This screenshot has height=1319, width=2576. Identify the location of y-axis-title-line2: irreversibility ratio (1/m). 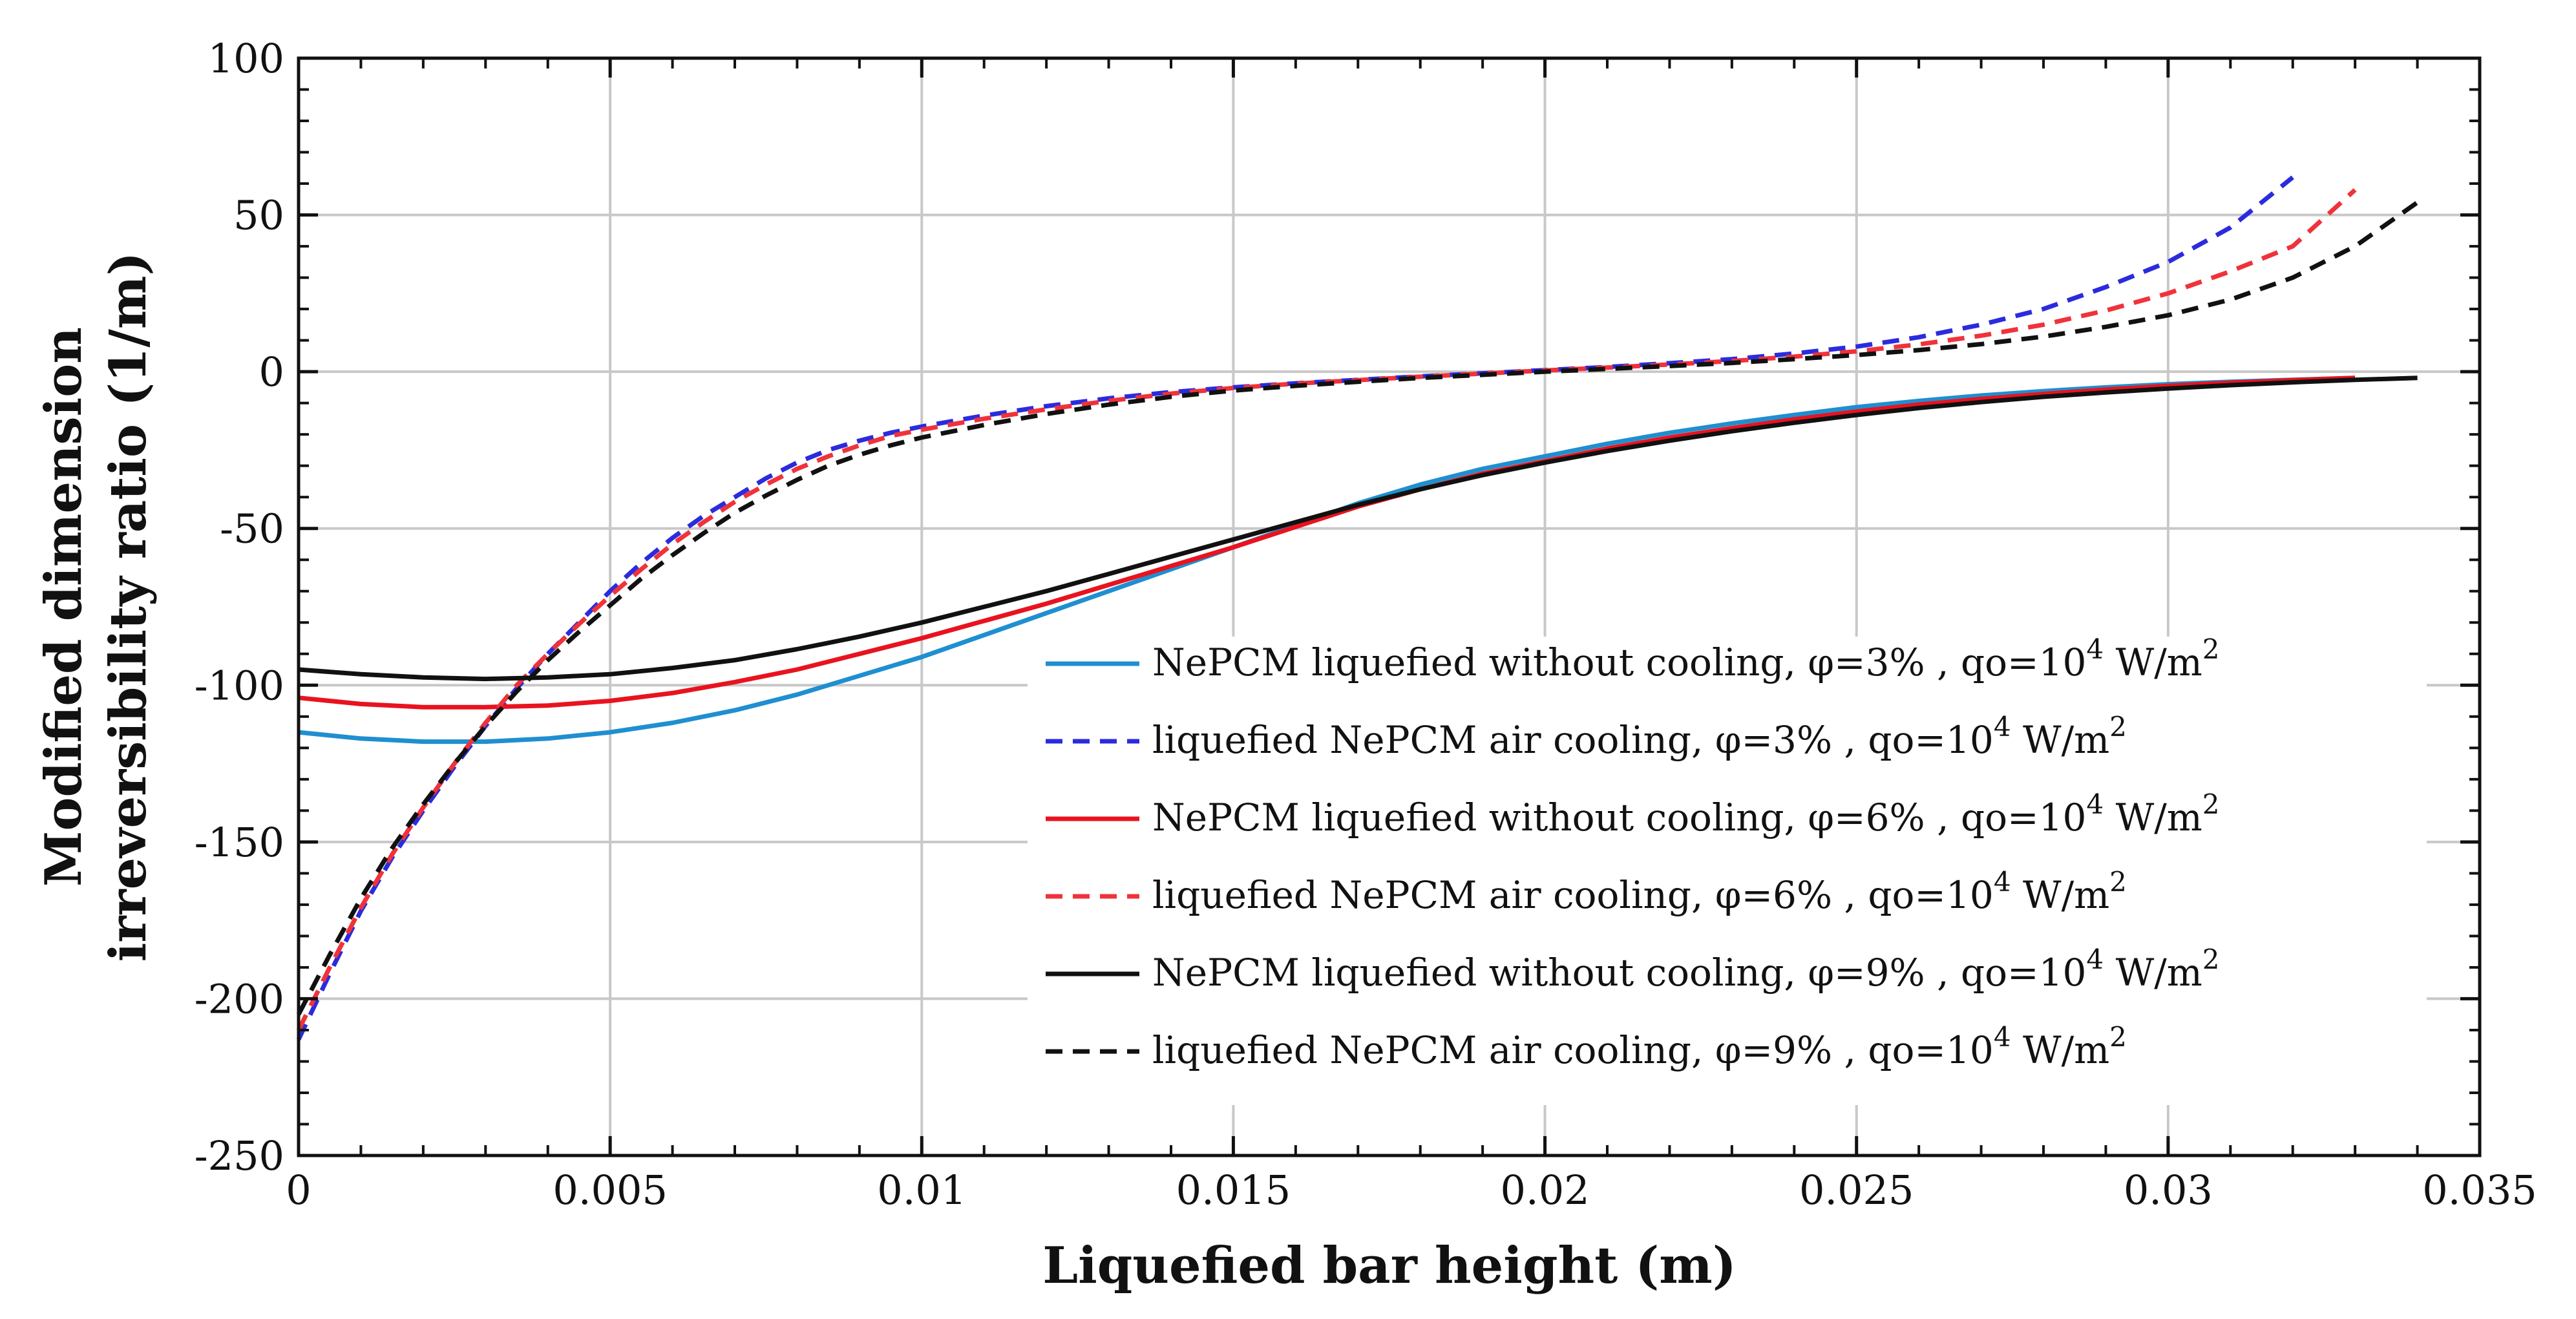
(128, 607).